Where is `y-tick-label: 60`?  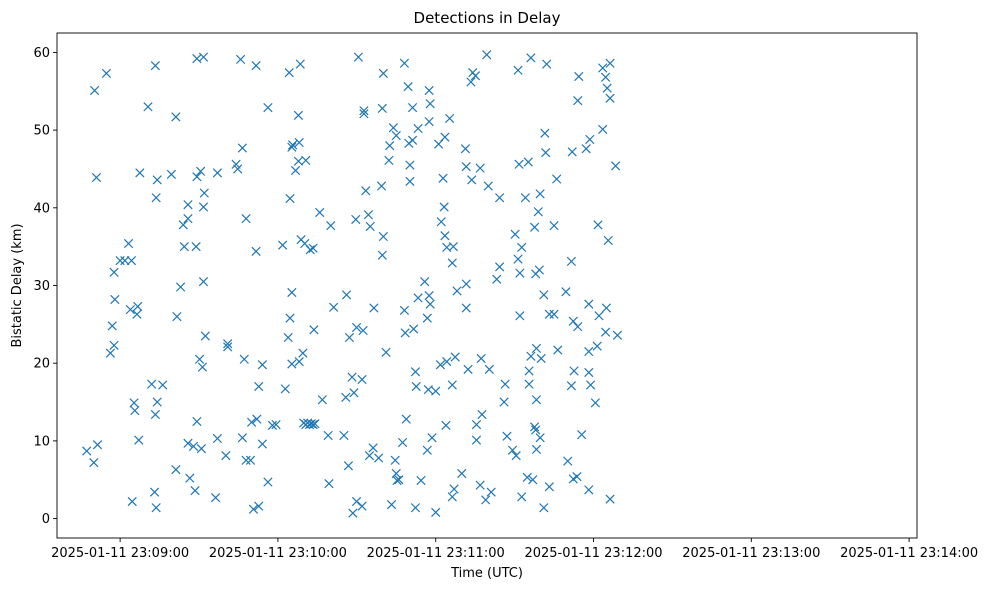 y-tick-label: 60 is located at coordinates (41, 53).